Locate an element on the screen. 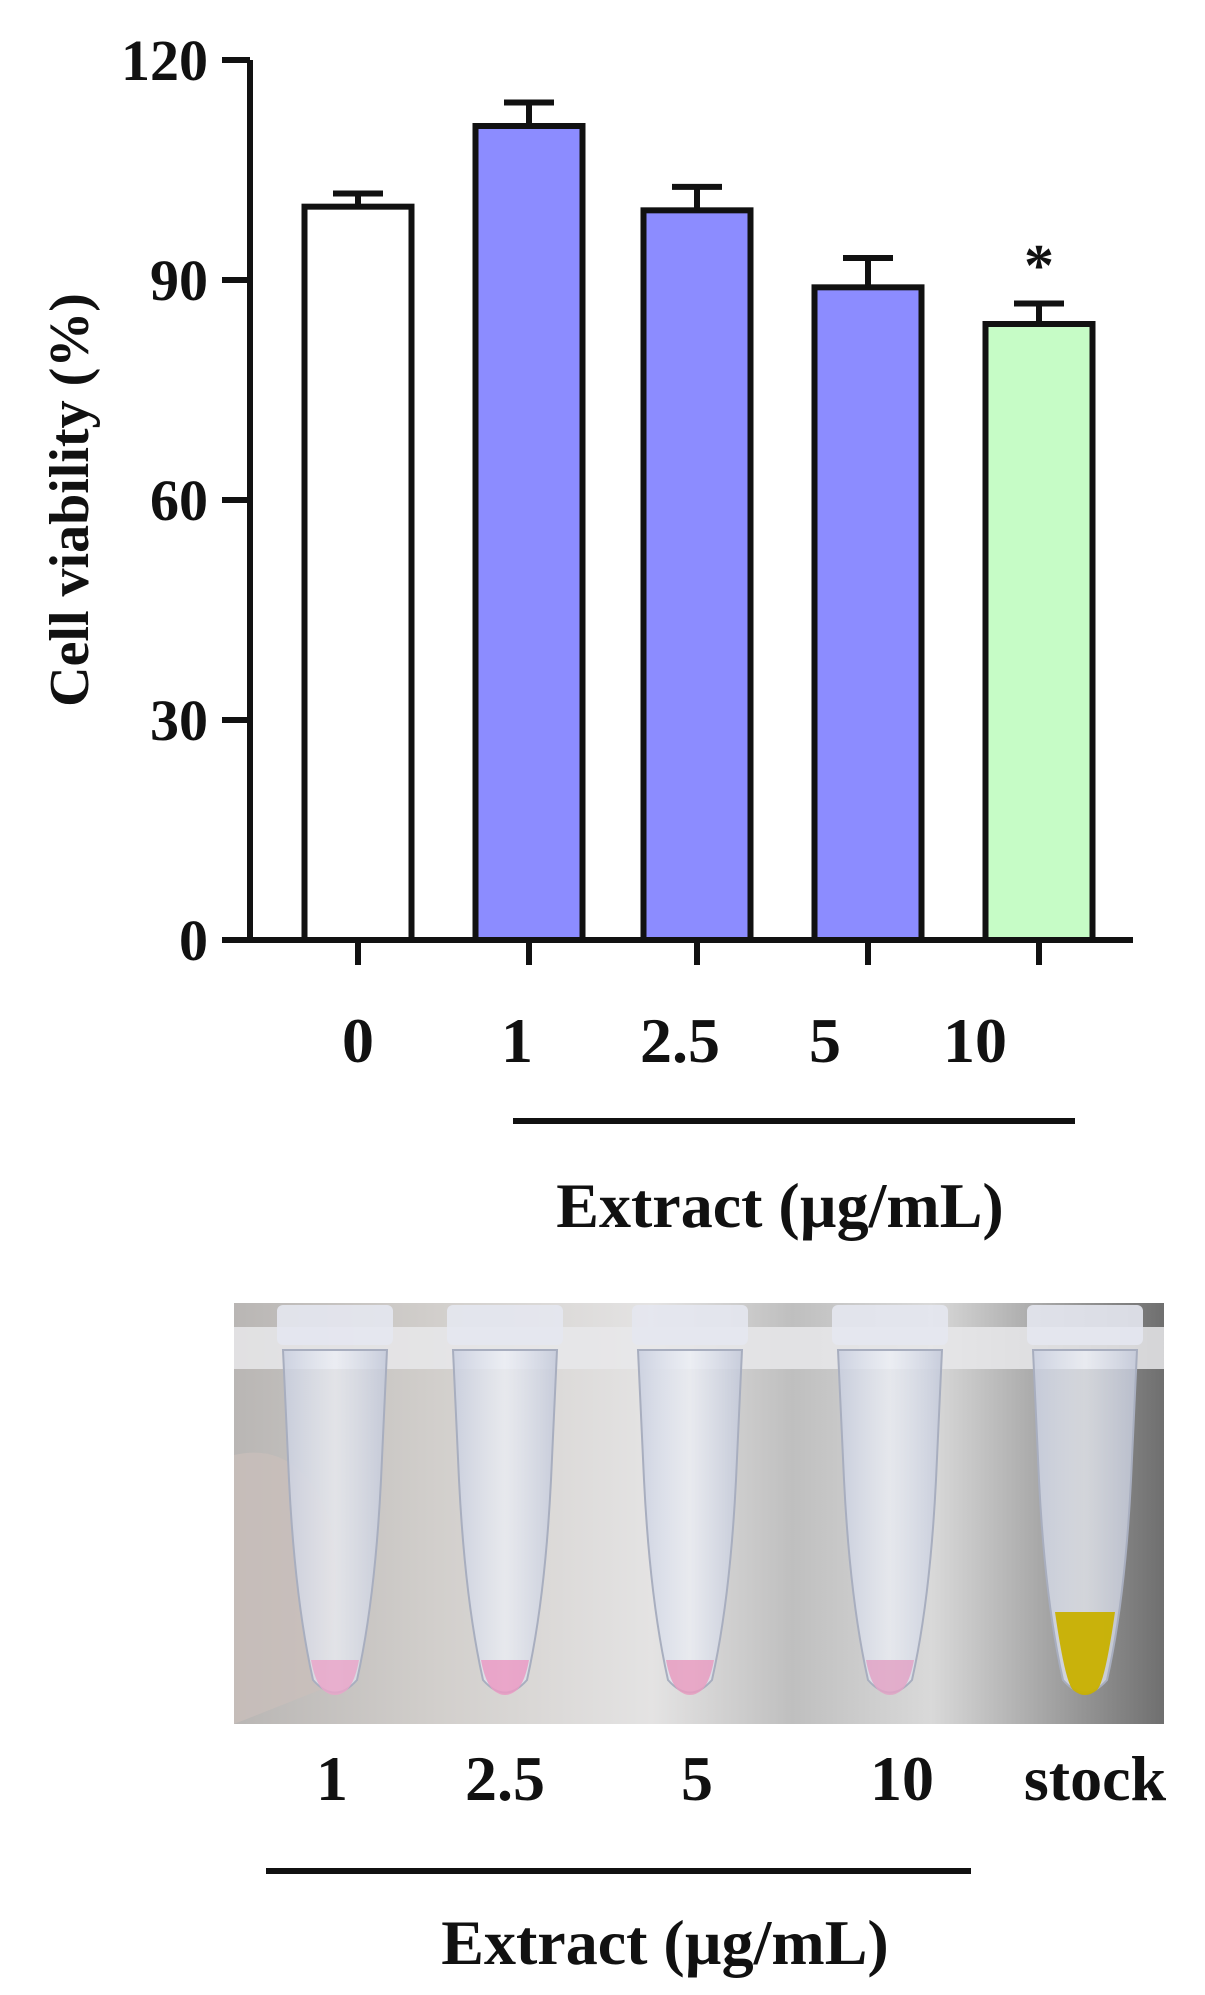 The width and height of the screenshot is (1205, 1995). y-tick-label: 60 is located at coordinates (179, 500).